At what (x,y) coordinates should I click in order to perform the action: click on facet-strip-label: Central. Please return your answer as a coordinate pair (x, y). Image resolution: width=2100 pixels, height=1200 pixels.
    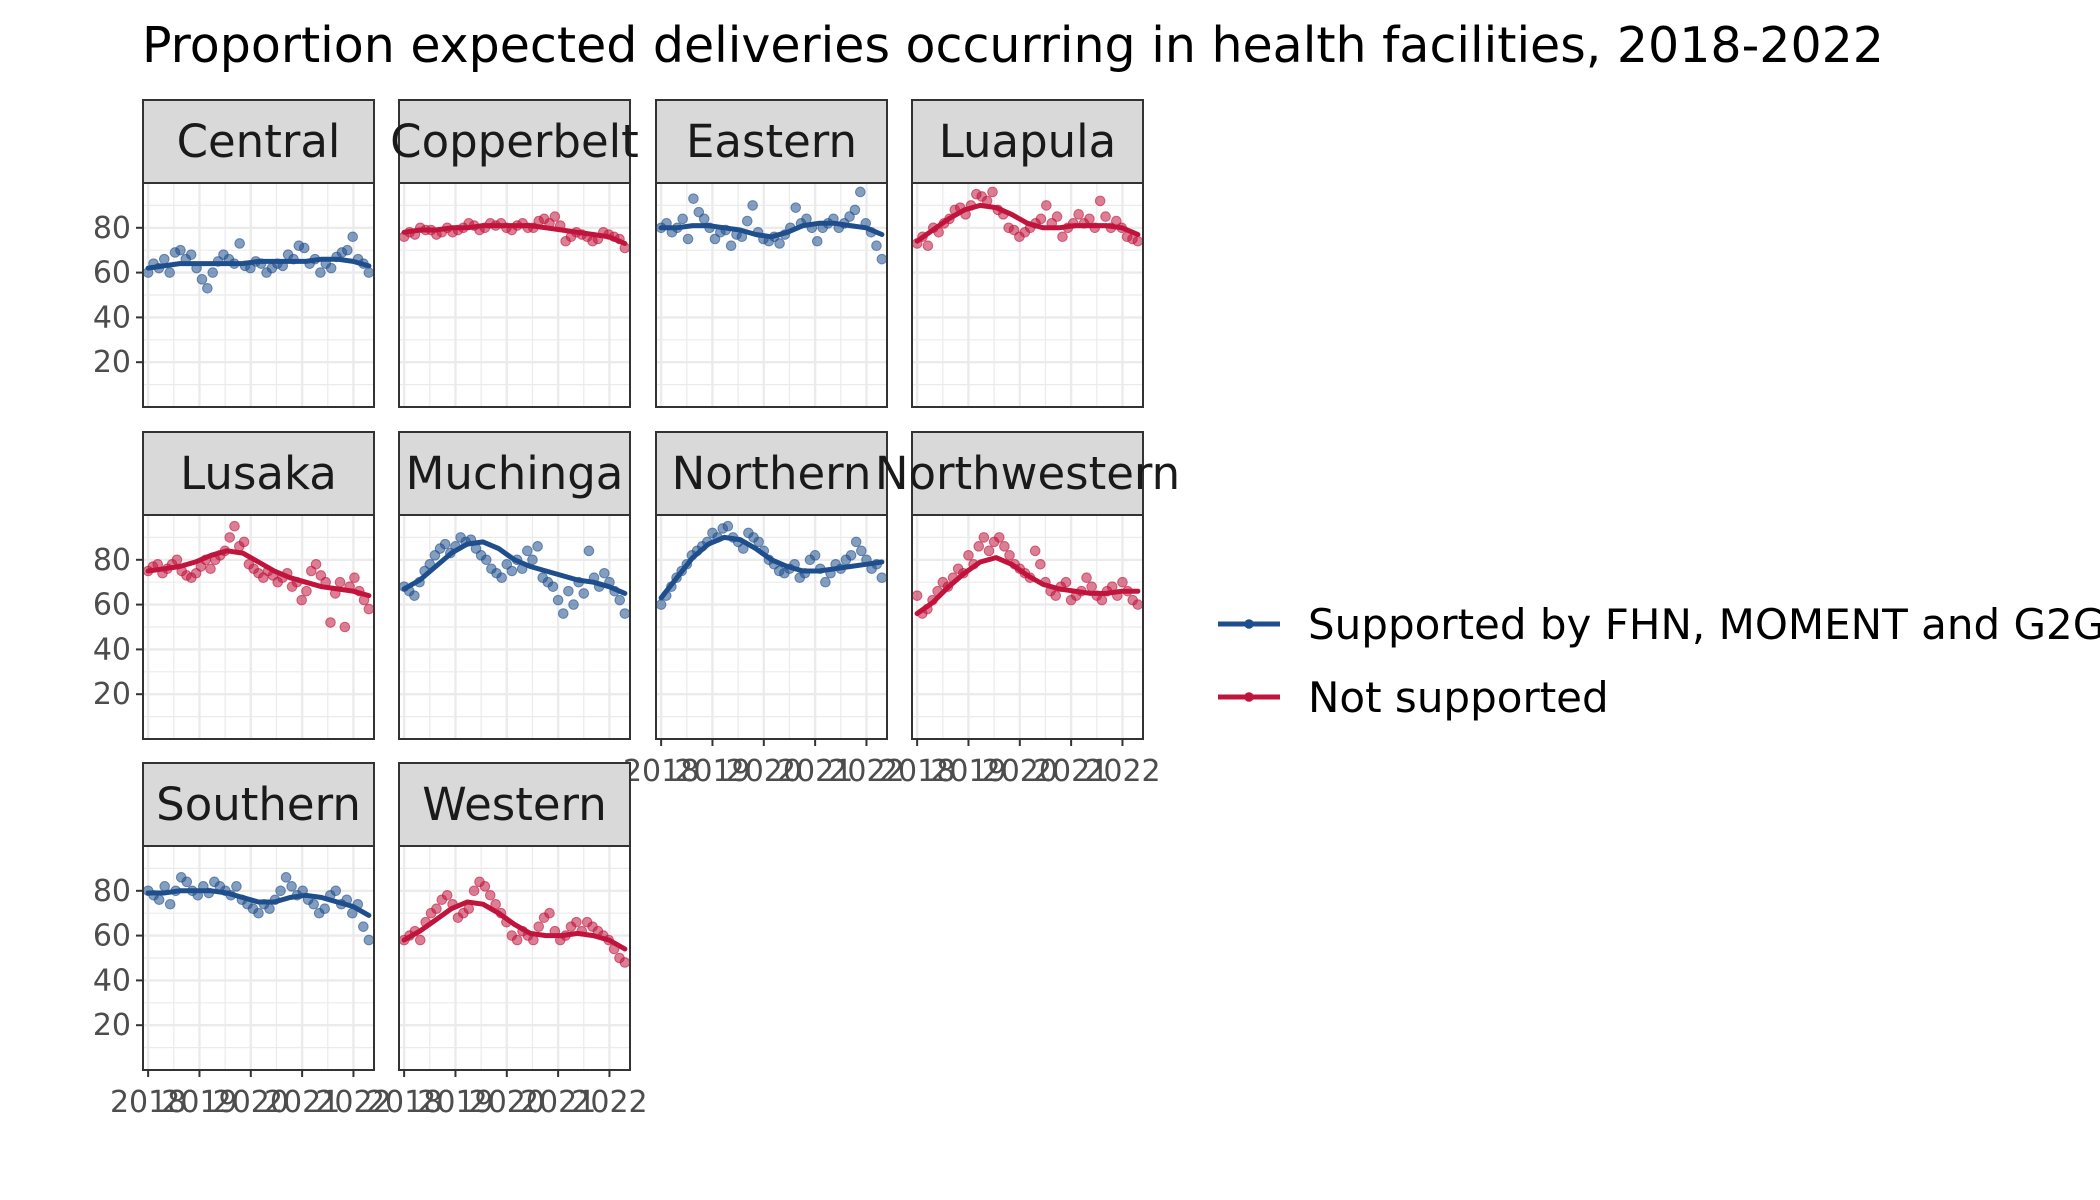
    Looking at the image, I should click on (259, 141).